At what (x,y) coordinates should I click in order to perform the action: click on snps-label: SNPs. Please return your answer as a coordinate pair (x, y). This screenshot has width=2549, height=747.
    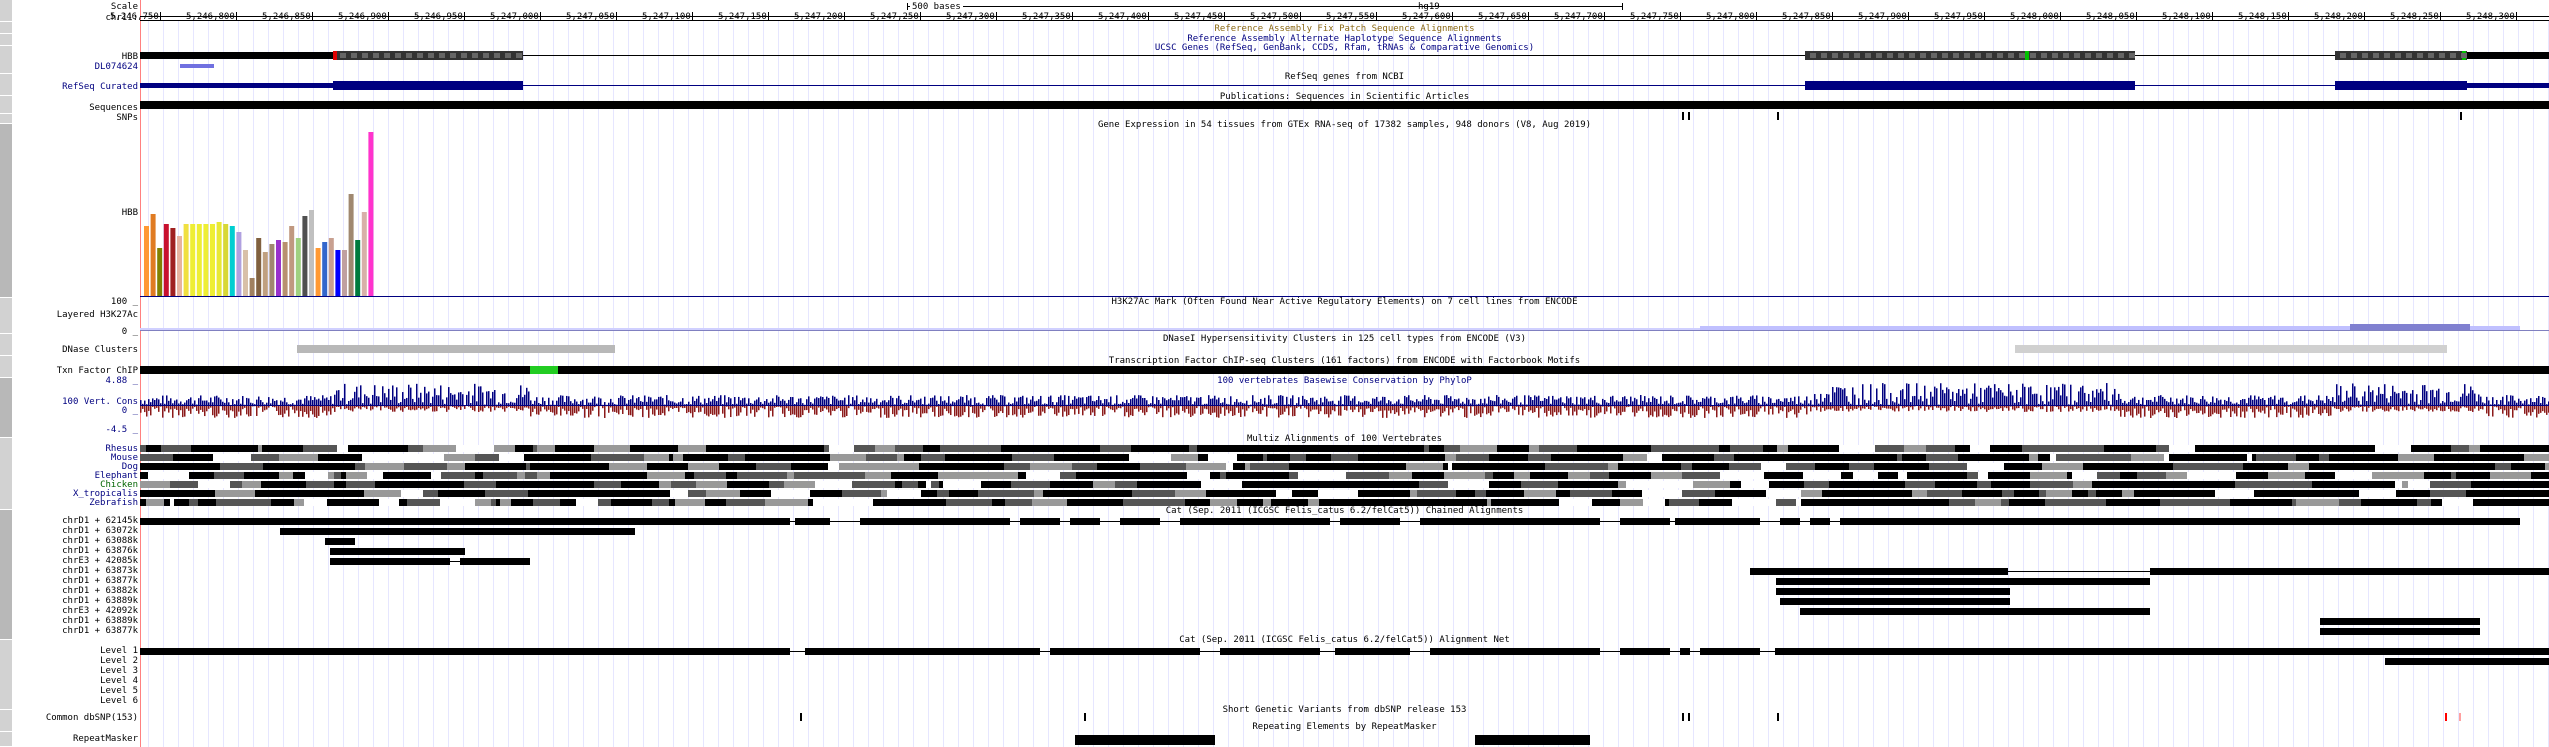
    Looking at the image, I should click on (127, 118).